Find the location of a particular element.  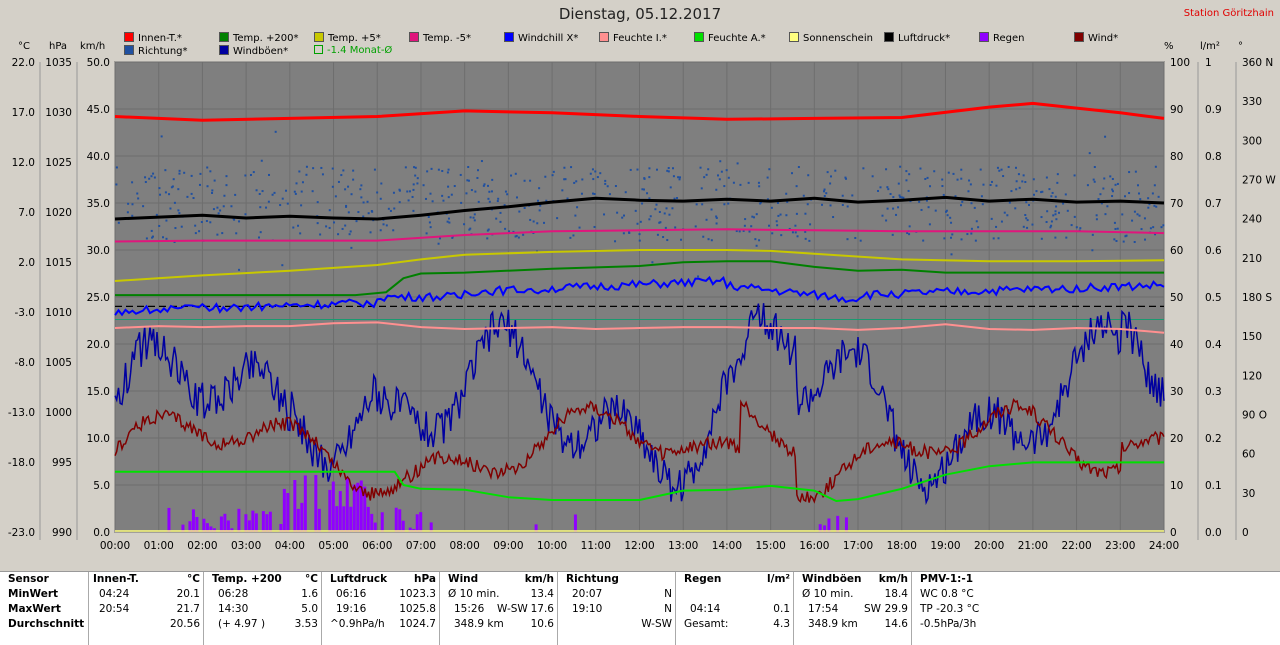

col-header: Sensor is located at coordinates (28, 579).